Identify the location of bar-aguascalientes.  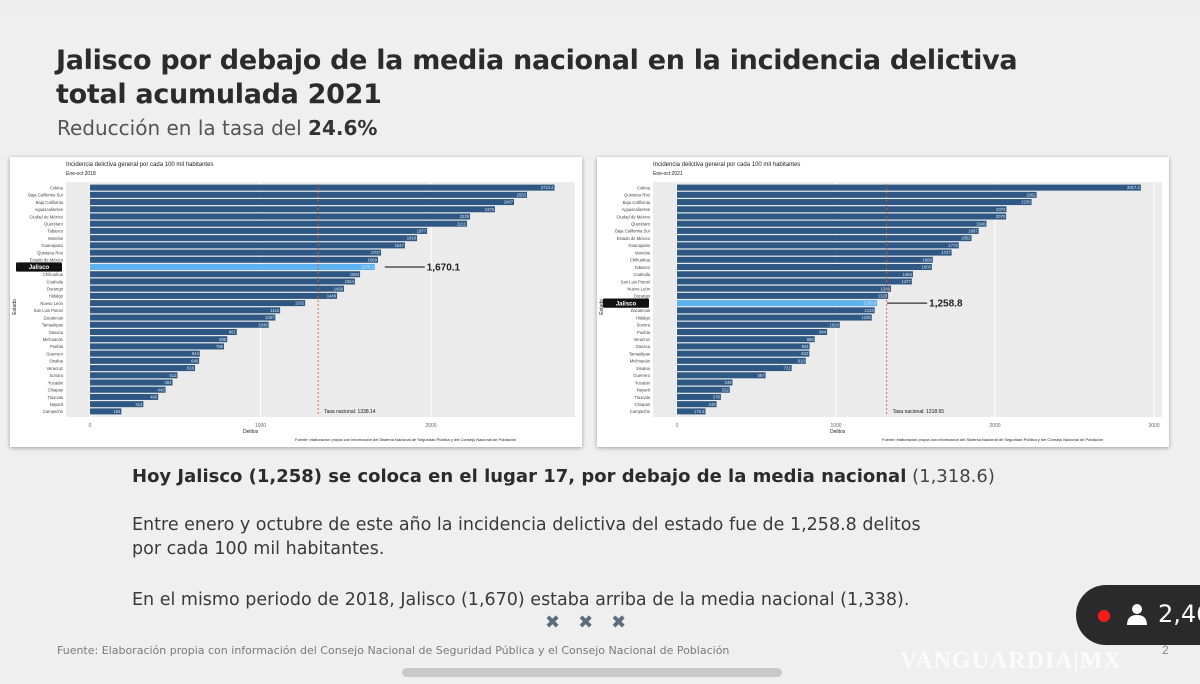
(292, 209).